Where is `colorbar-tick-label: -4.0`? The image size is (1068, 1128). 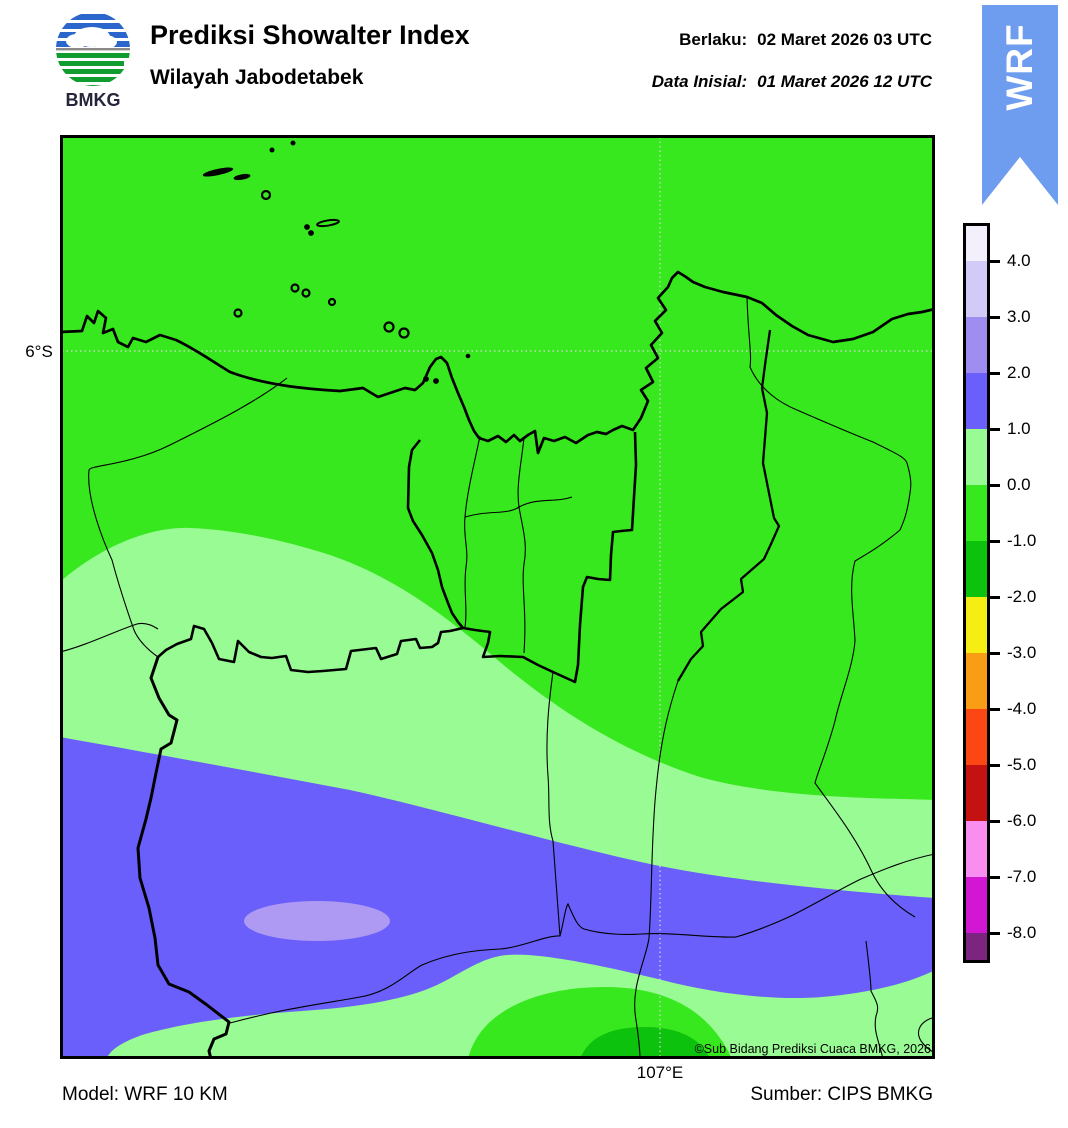 colorbar-tick-label: -4.0 is located at coordinates (1022, 708).